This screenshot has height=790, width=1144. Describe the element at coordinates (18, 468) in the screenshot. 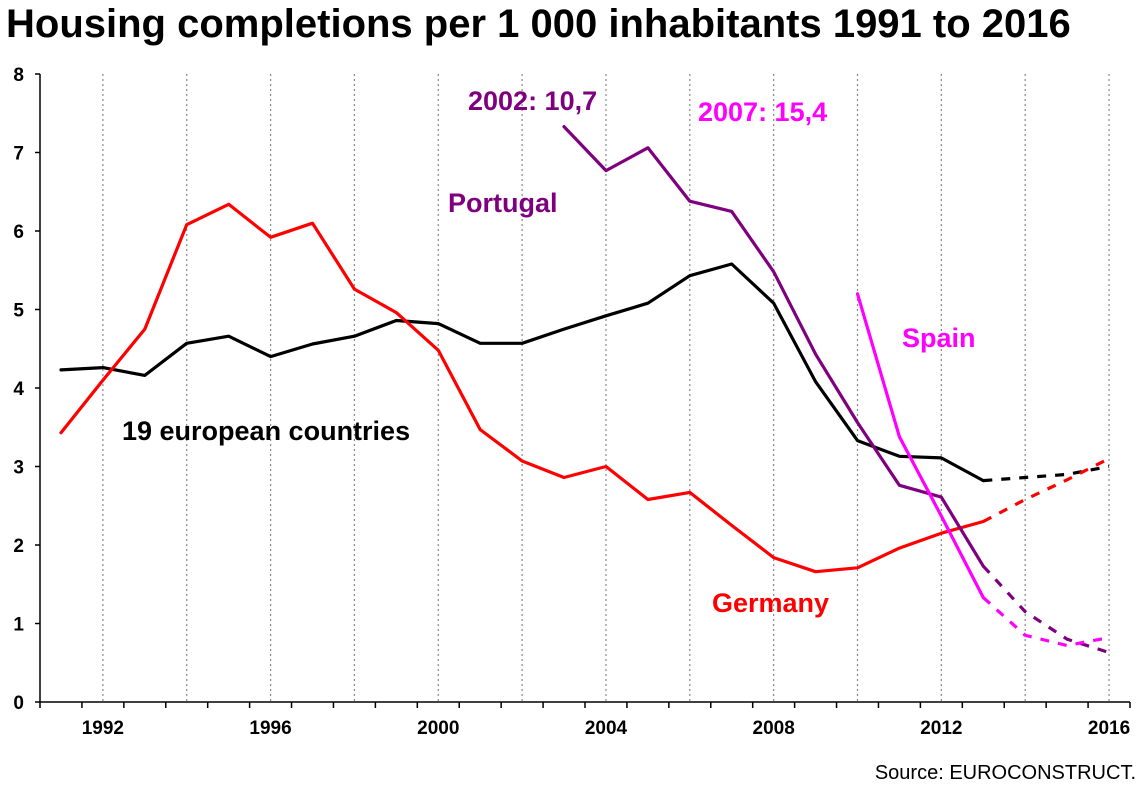

I see `y-tick-label-3: 3` at that location.